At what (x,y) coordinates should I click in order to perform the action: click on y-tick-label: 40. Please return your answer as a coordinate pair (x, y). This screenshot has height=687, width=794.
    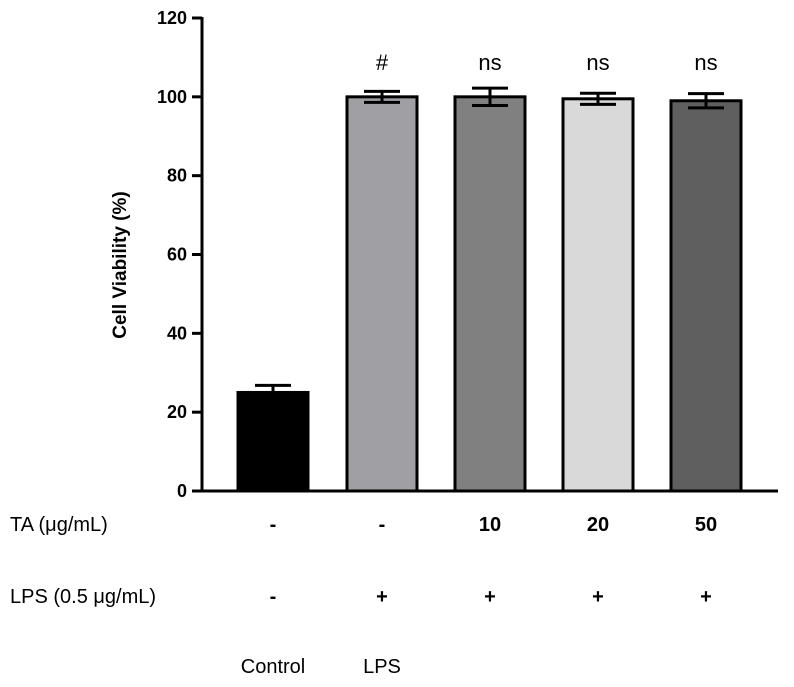
    Looking at the image, I should click on (177, 333).